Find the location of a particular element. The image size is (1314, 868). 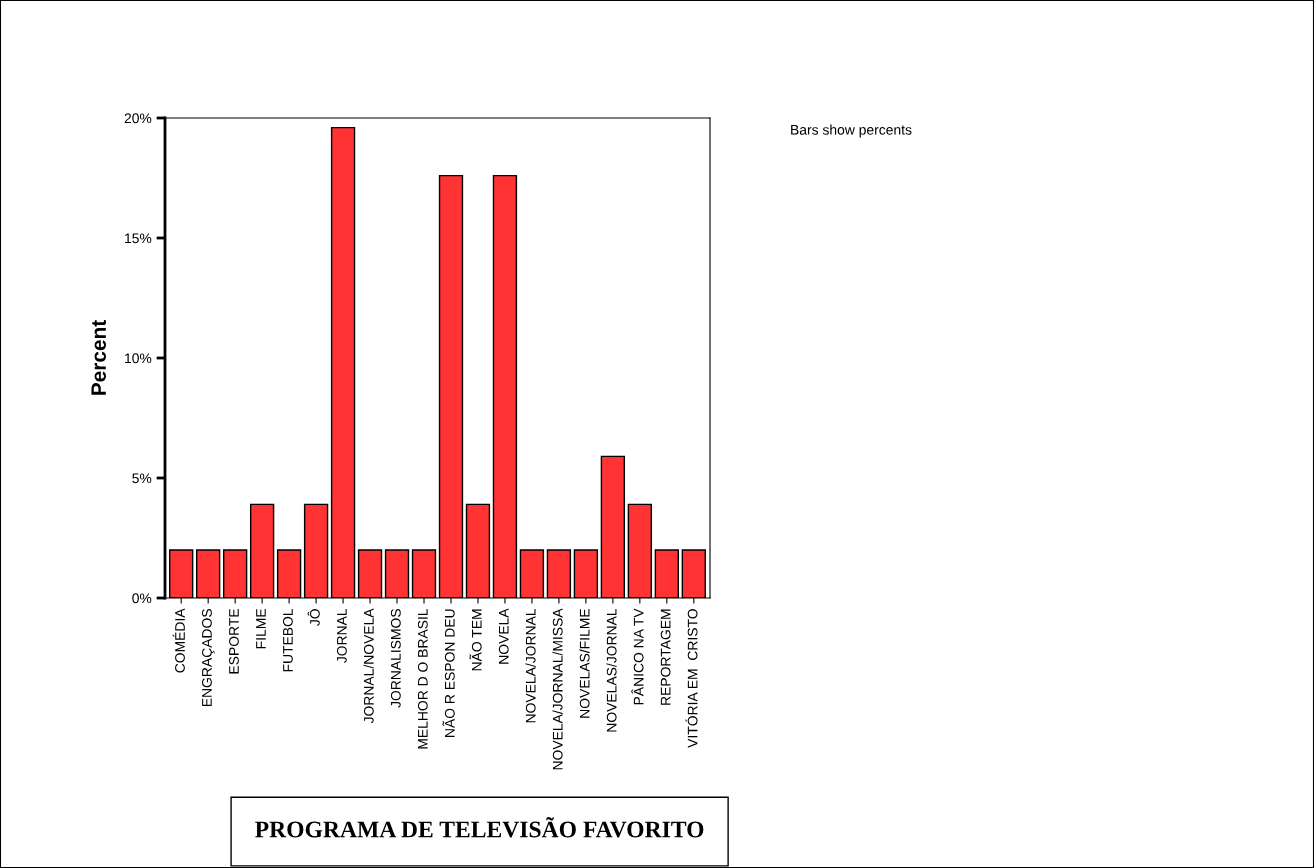

text: Bars show percents is located at coordinates (851, 131).